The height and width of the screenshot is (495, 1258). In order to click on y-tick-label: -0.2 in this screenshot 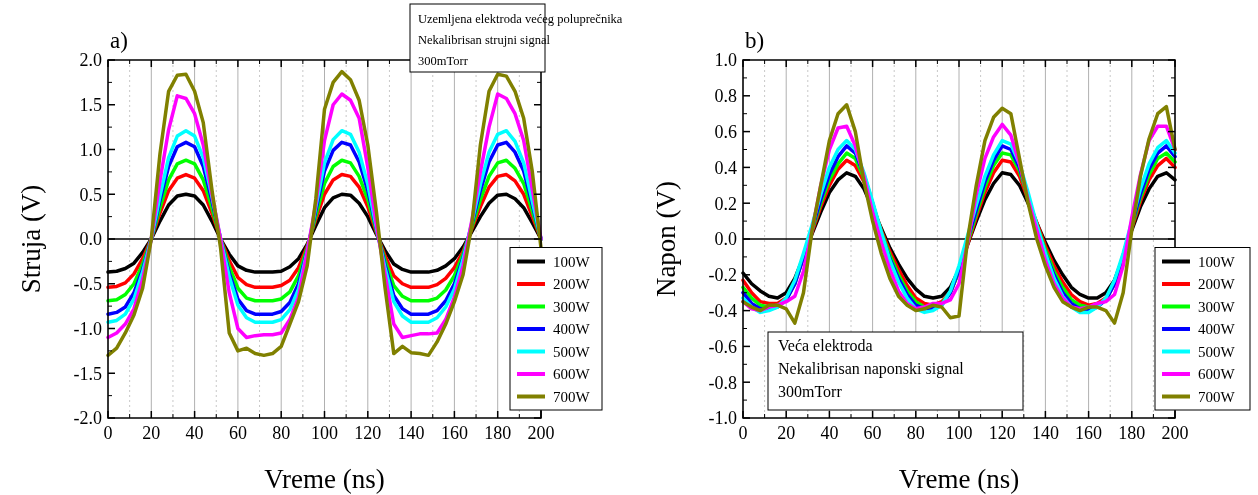, I will do `click(722, 275)`.